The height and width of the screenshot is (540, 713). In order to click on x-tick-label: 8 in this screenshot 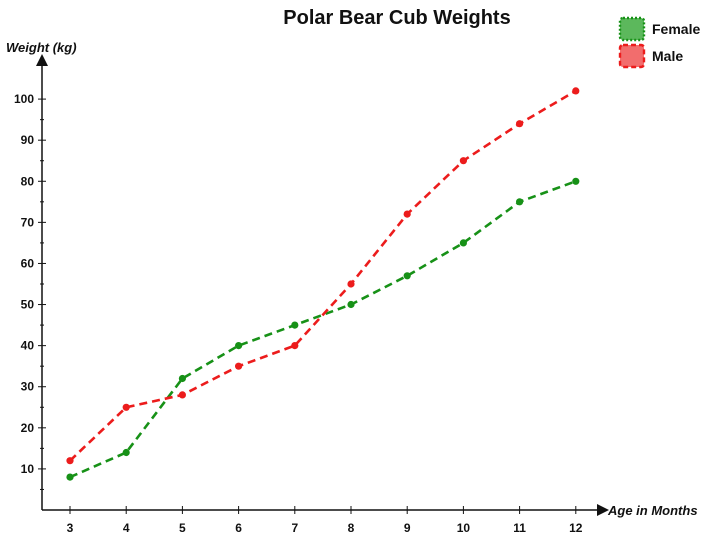, I will do `click(351, 528)`.